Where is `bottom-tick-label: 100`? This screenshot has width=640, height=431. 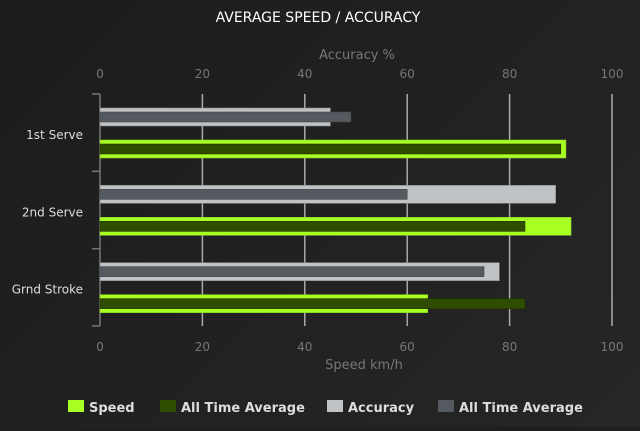 bottom-tick-label: 100 is located at coordinates (612, 347).